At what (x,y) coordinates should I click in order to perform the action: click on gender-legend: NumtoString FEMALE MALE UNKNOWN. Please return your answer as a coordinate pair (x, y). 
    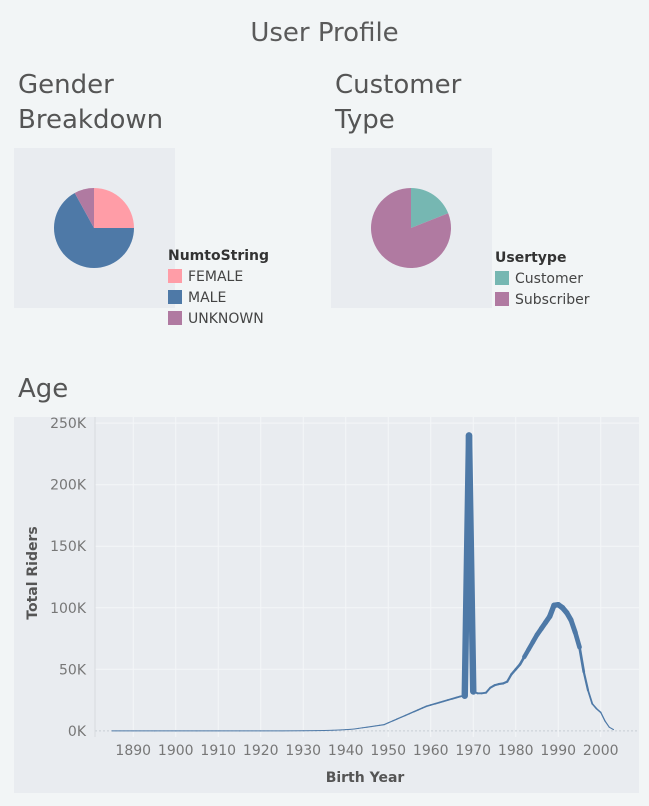
    Looking at the image, I should click on (218, 289).